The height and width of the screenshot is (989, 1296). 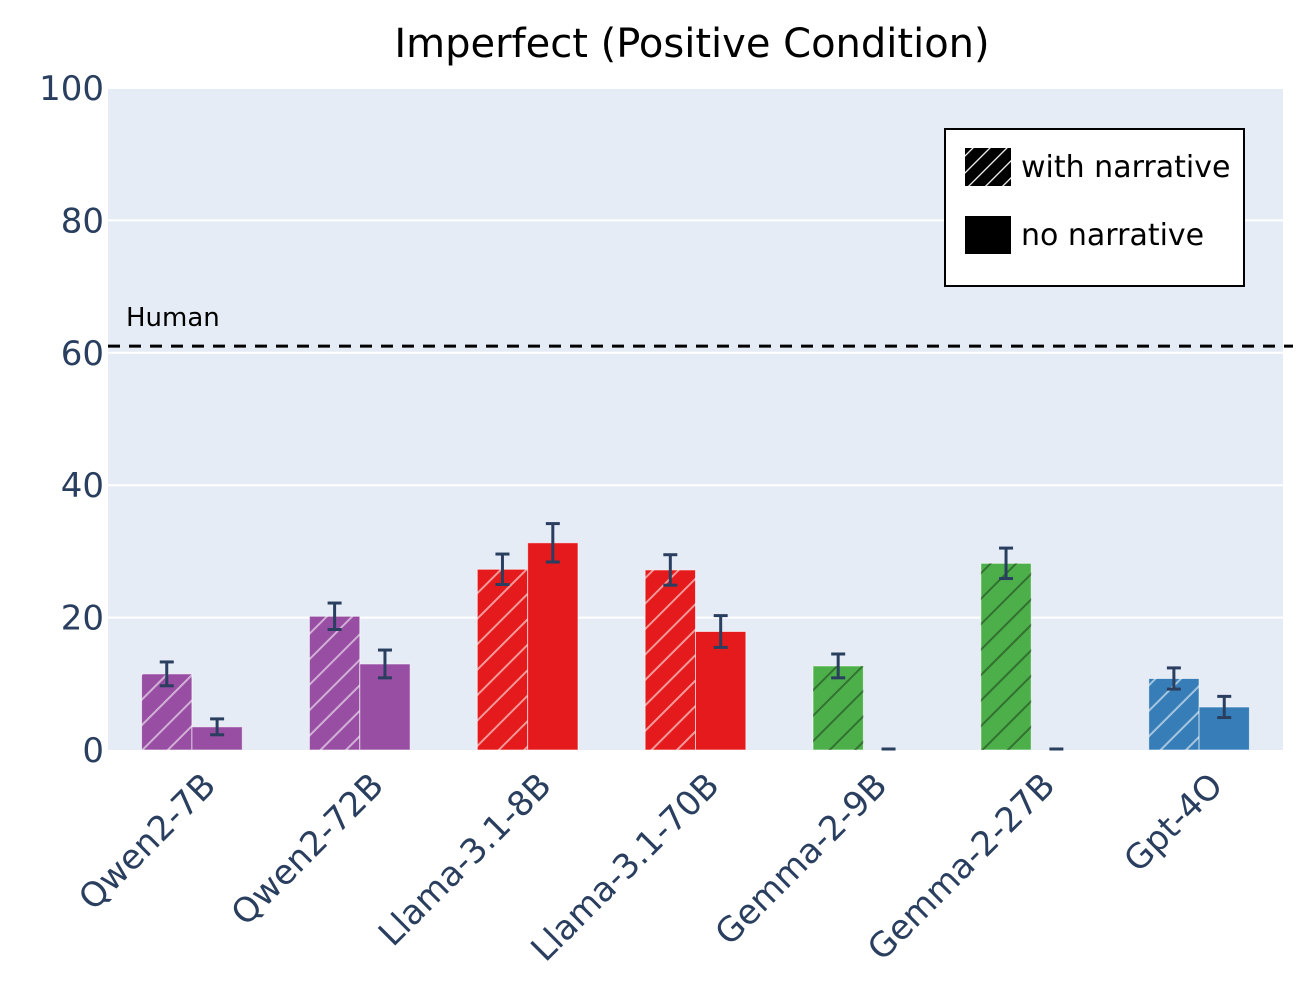 What do you see at coordinates (82, 221) in the screenshot?
I see `y-tick-label: 80` at bounding box center [82, 221].